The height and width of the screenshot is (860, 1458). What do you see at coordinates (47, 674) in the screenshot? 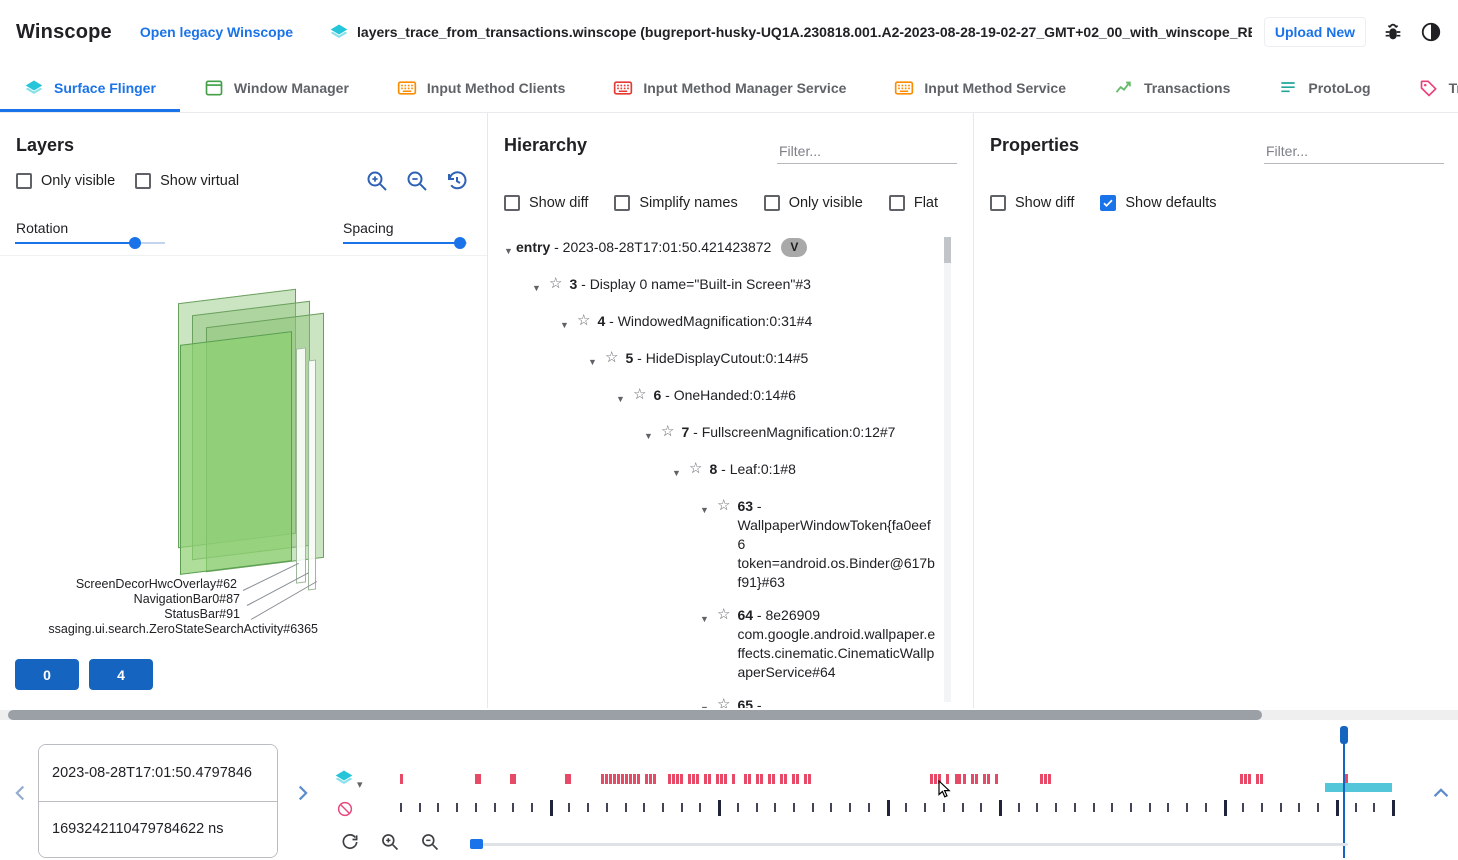
I see `display-button-0: 0` at bounding box center [47, 674].